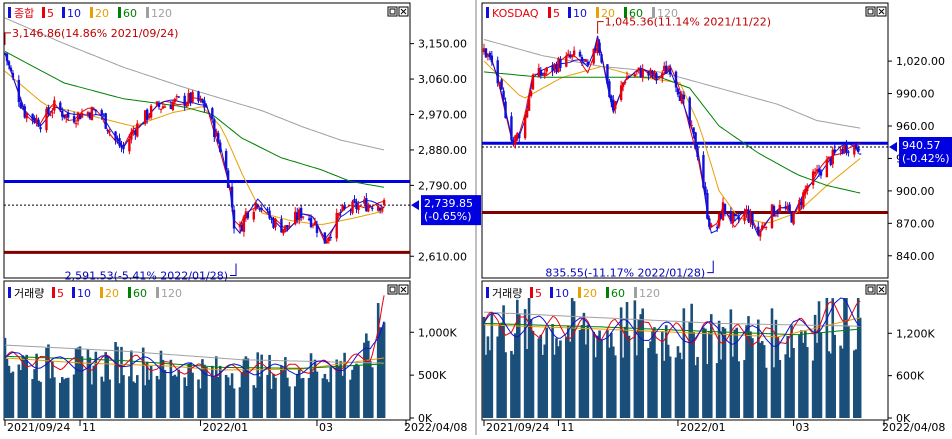 The width and height of the screenshot is (952, 439). What do you see at coordinates (9, 12) in the screenshot?
I see `legend-marker` at bounding box center [9, 12].